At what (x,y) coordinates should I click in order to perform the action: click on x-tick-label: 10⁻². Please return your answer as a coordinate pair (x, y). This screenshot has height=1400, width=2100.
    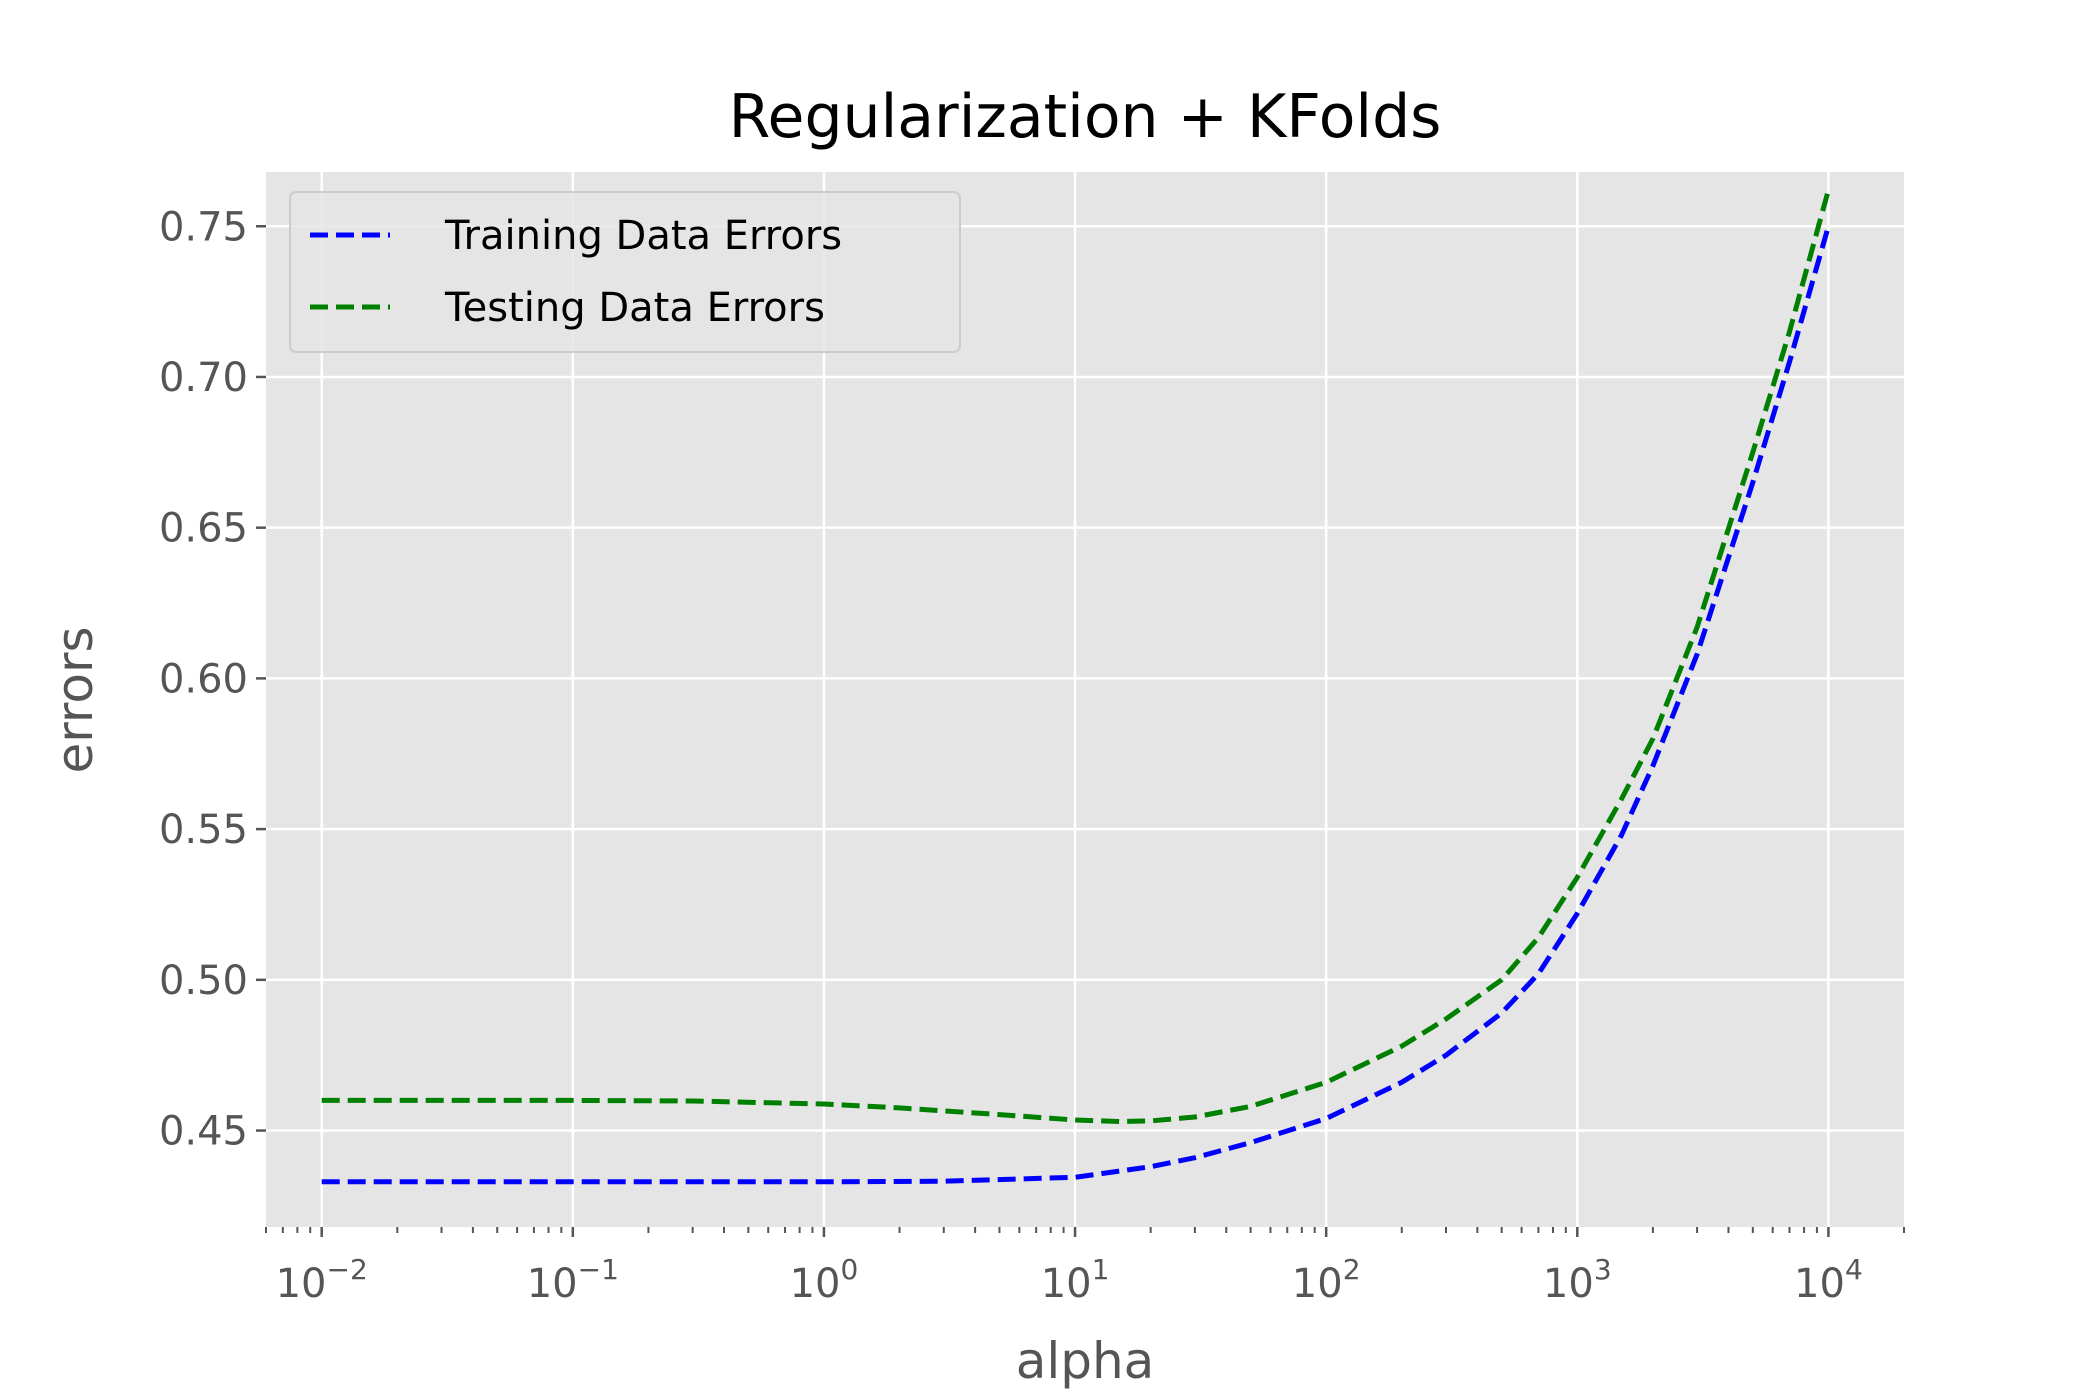
    Looking at the image, I should click on (322, 1280).